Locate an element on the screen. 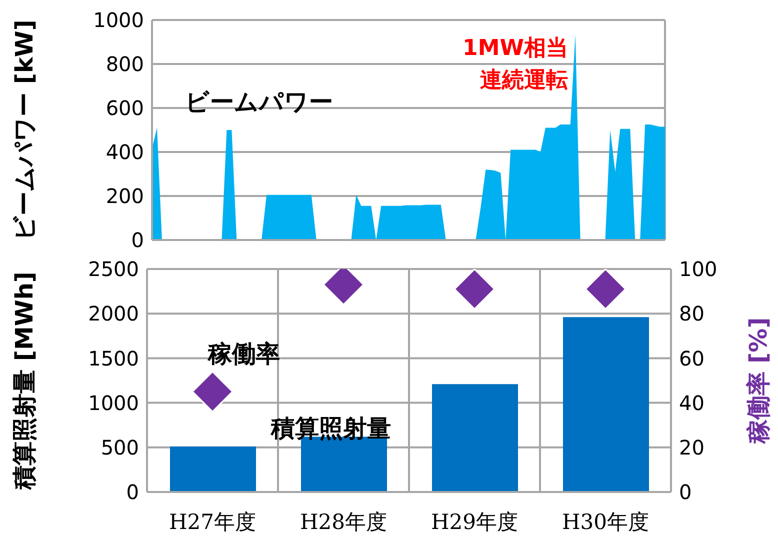 The width and height of the screenshot is (778, 555). y-tick-label: 500 is located at coordinates (119, 448).